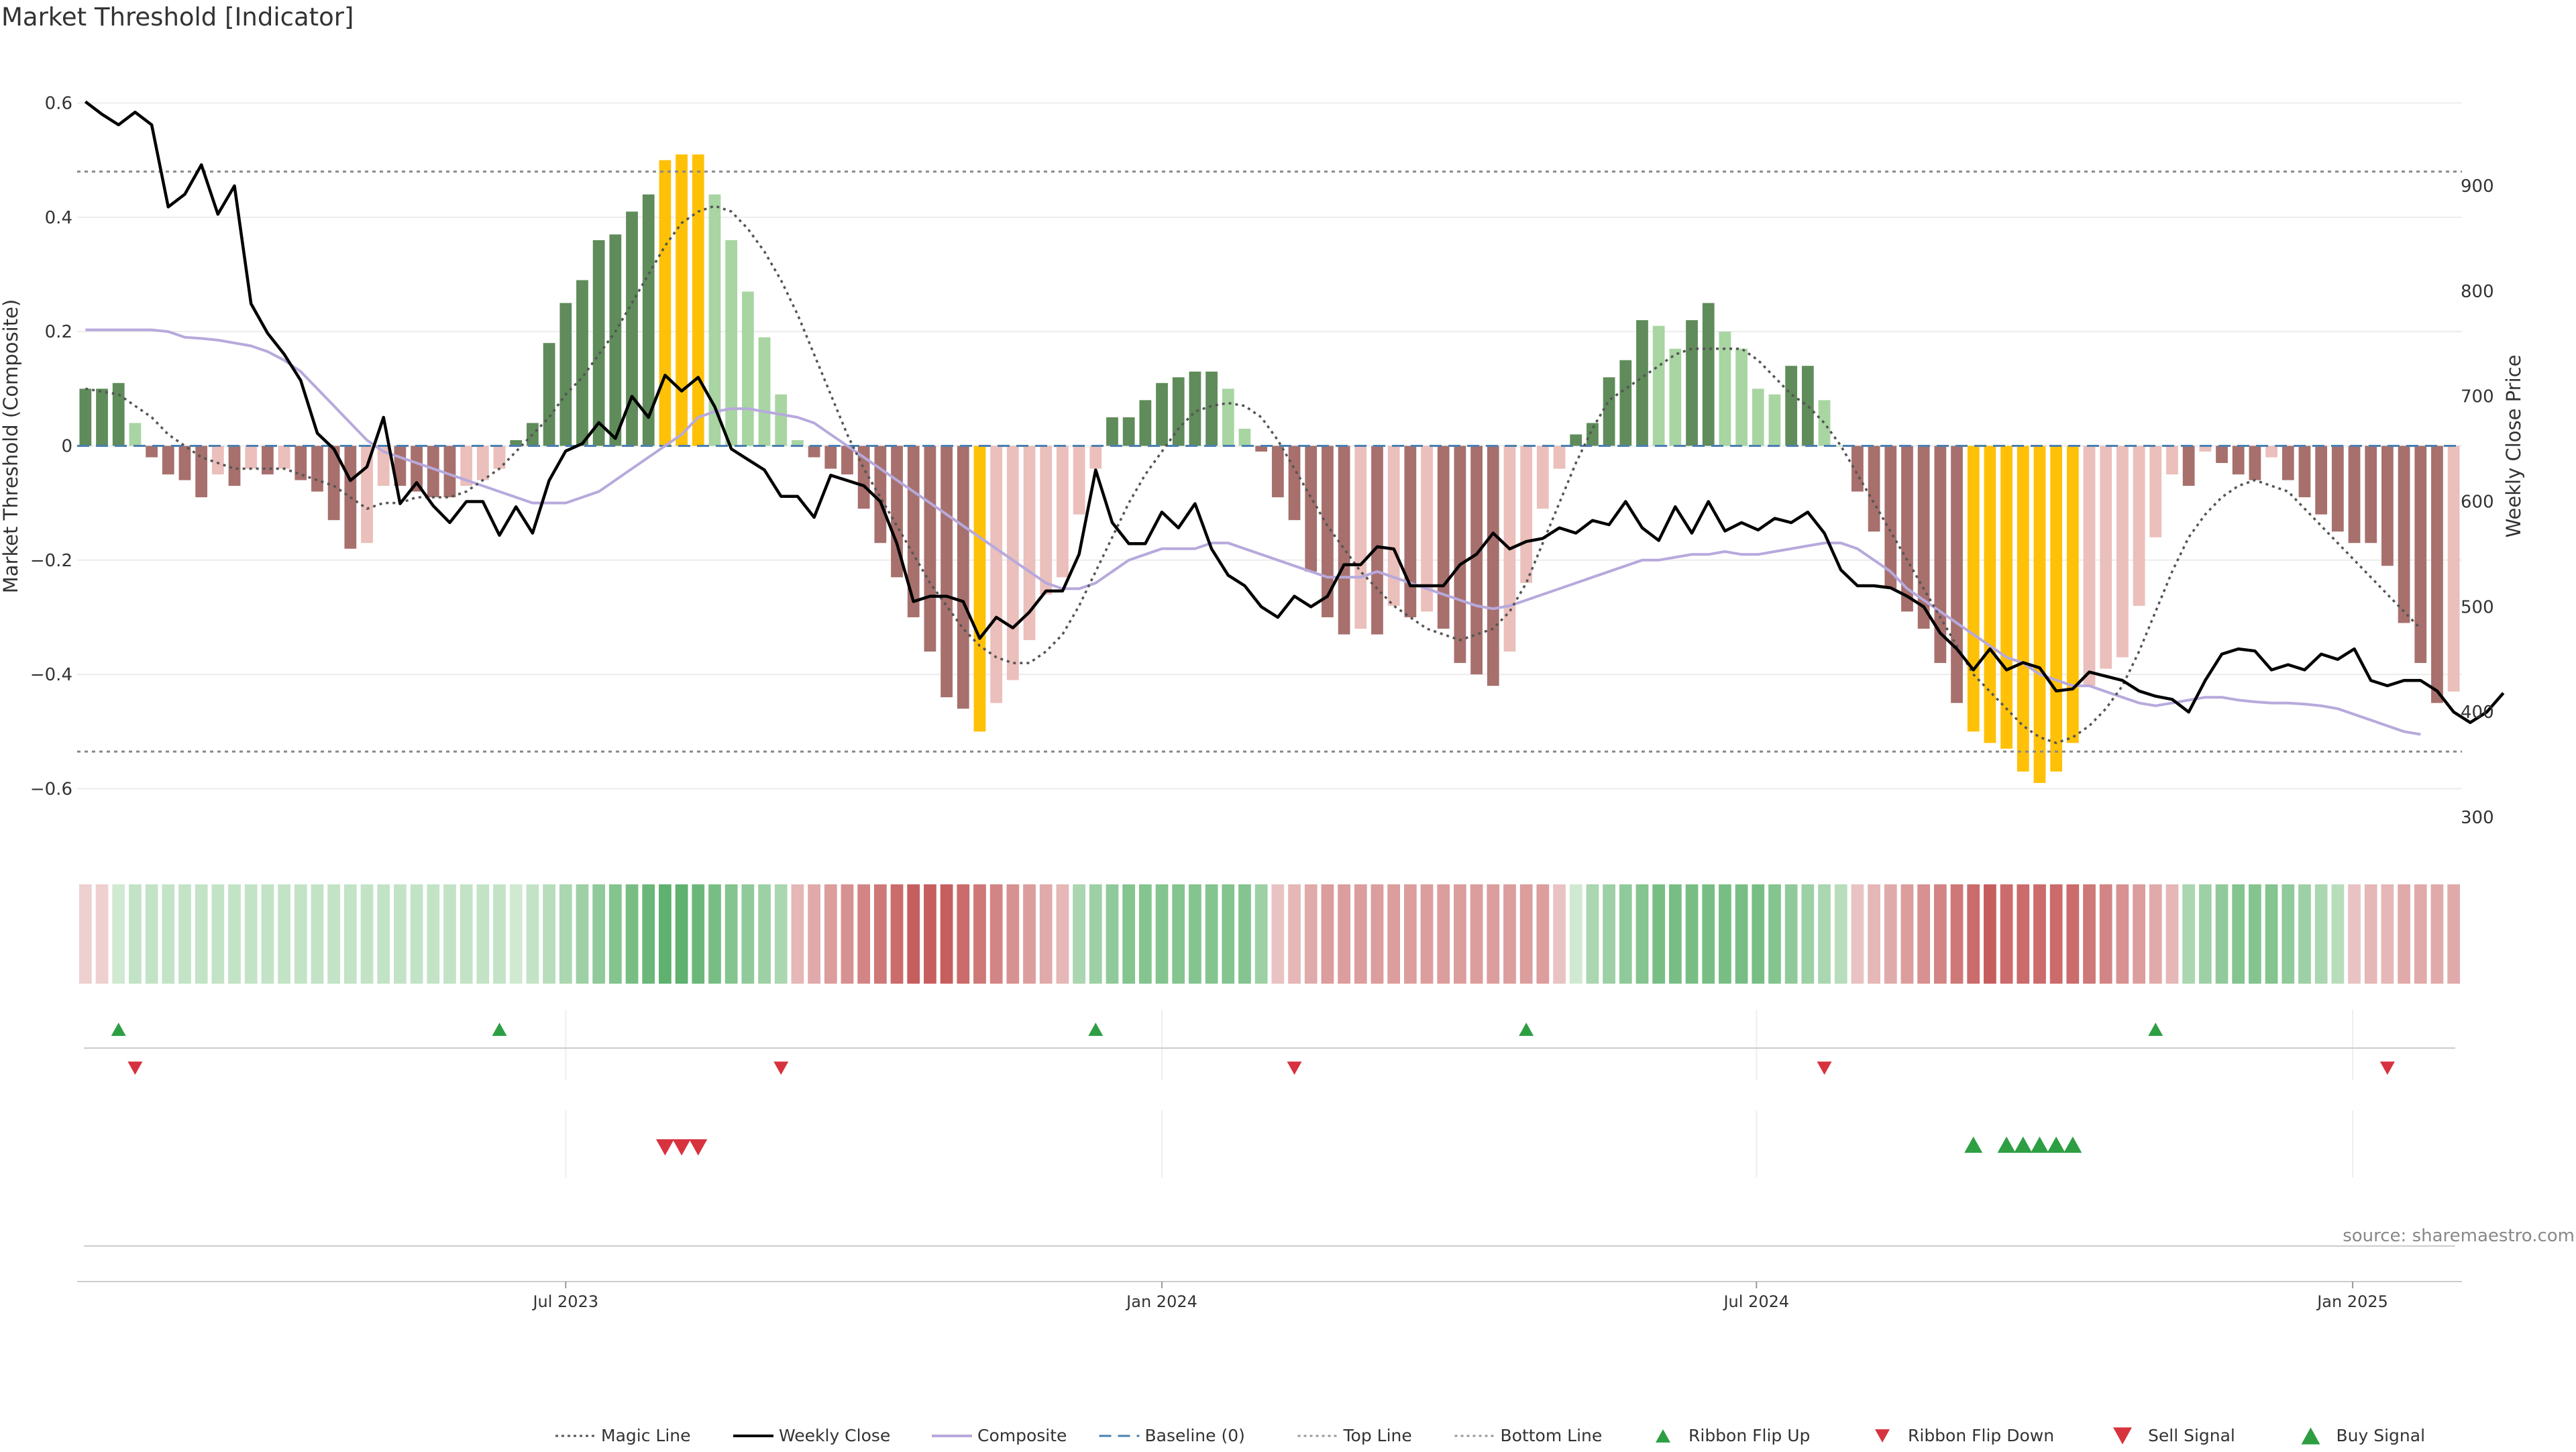  What do you see at coordinates (1749, 1436) in the screenshot?
I see `legend-label: Ribbon Flip Up` at bounding box center [1749, 1436].